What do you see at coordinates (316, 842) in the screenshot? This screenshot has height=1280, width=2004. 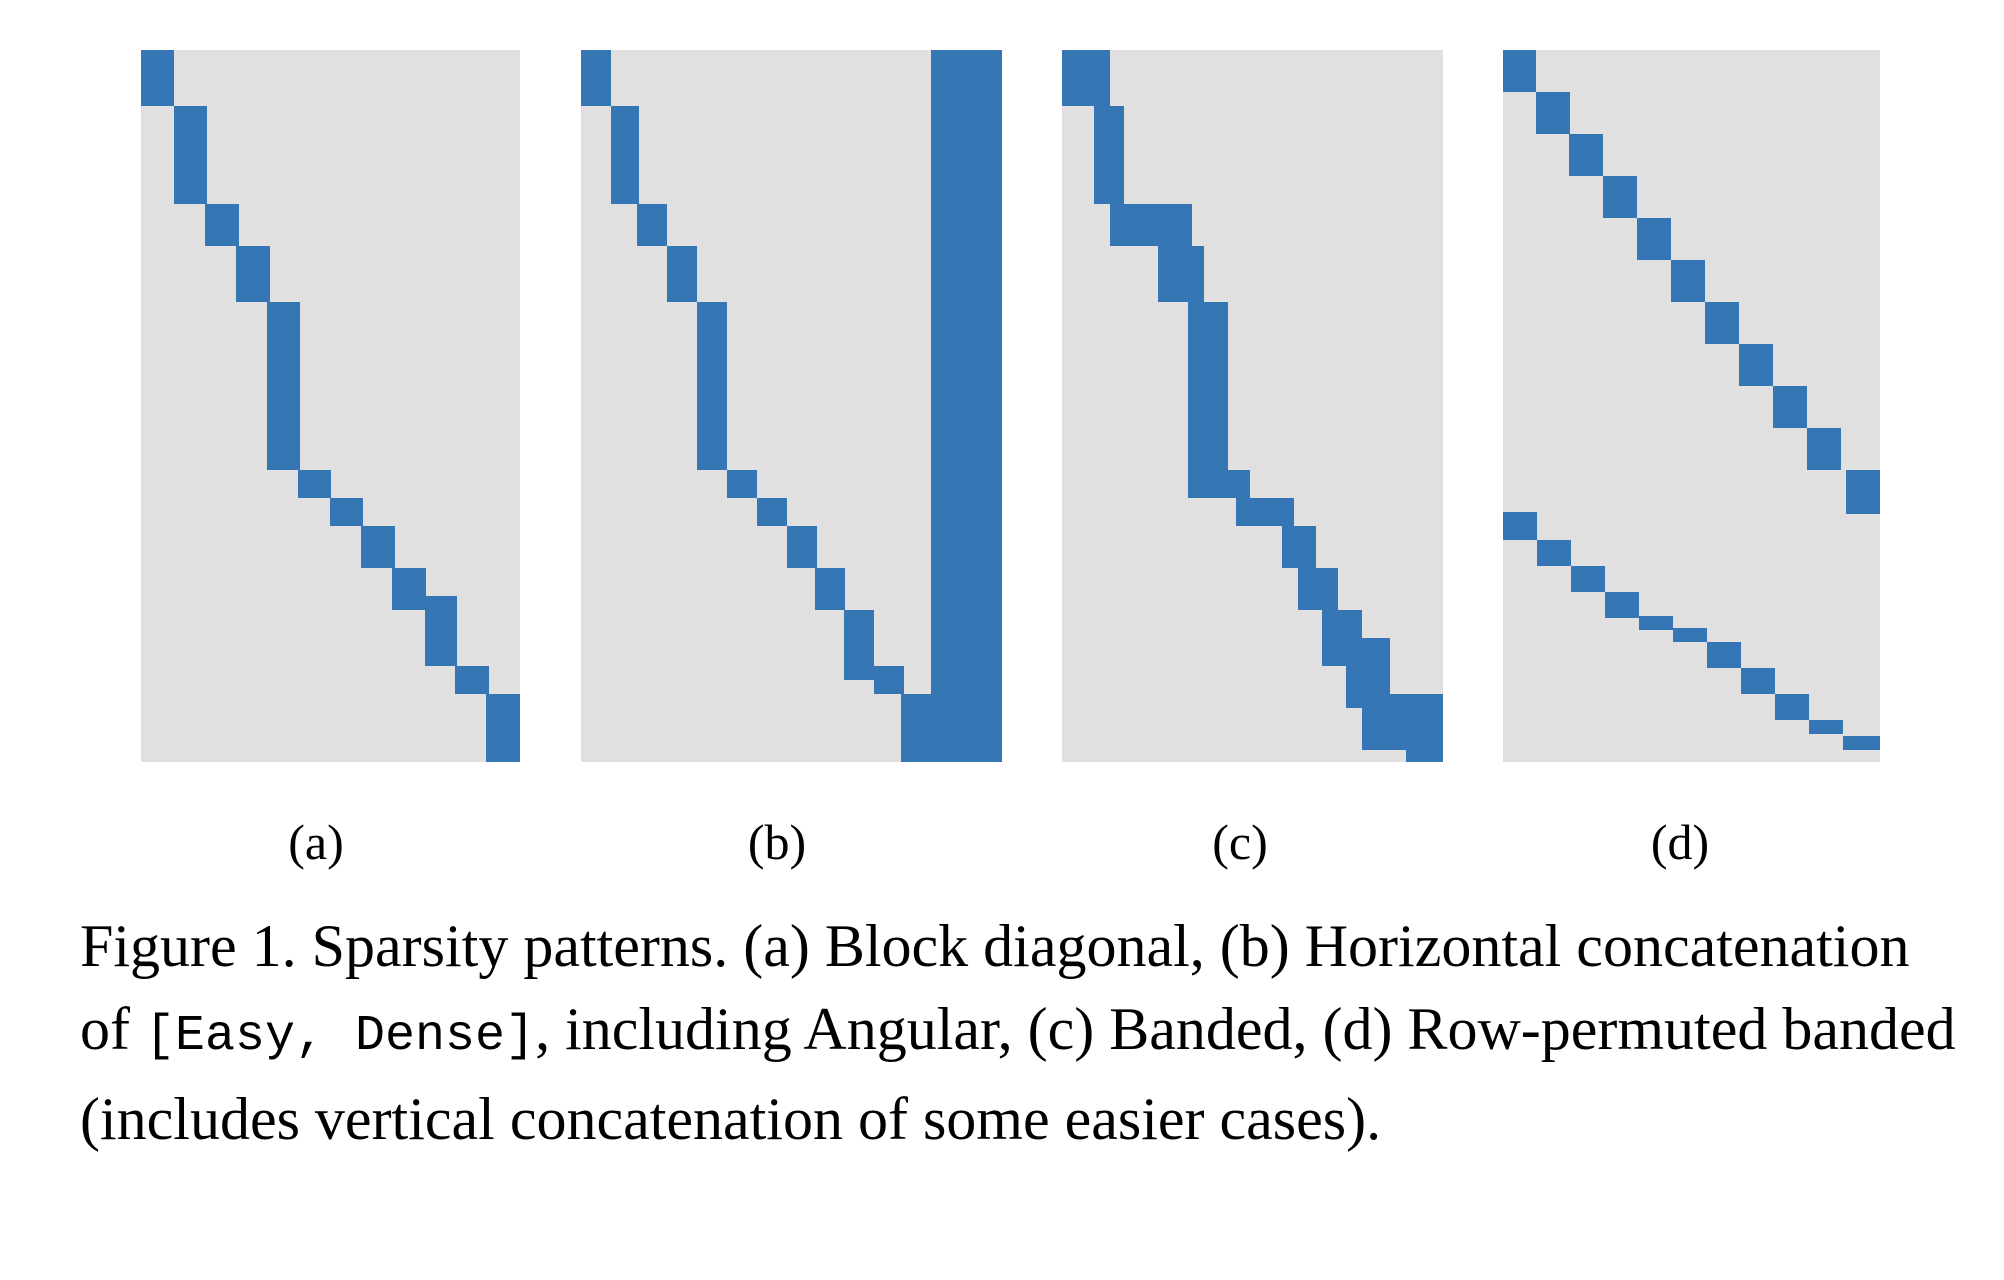 I see `panel-label-a: (a)` at bounding box center [316, 842].